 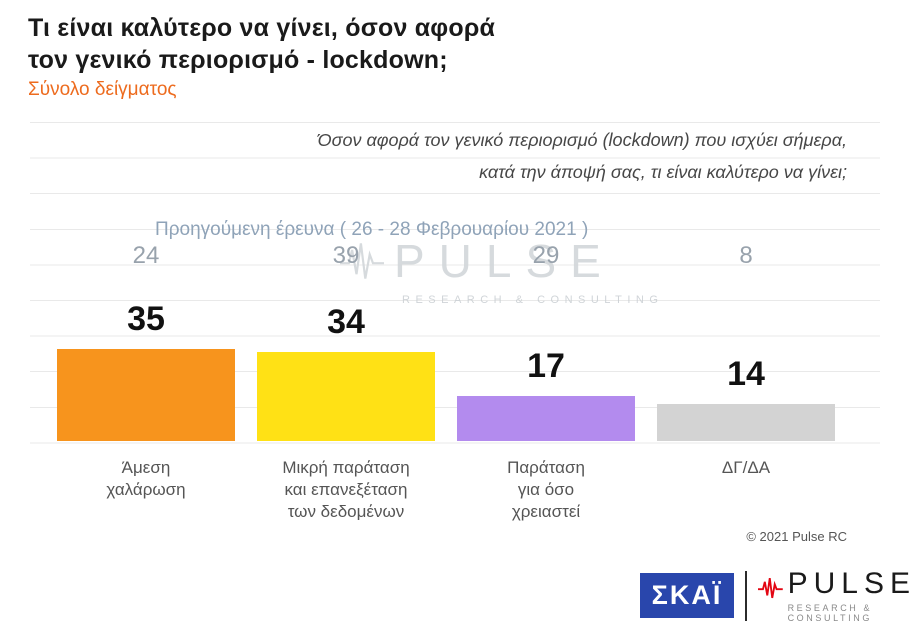 What do you see at coordinates (146, 318) in the screenshot?
I see `current-value: 35` at bounding box center [146, 318].